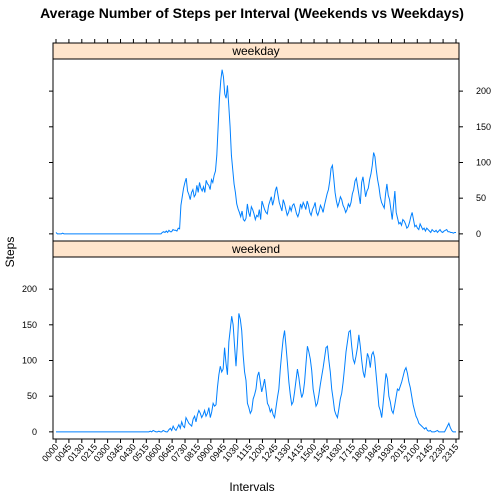 The height and width of the screenshot is (504, 504). Describe the element at coordinates (32, 396) in the screenshot. I see `y-tick-label-weekend: 50` at that location.